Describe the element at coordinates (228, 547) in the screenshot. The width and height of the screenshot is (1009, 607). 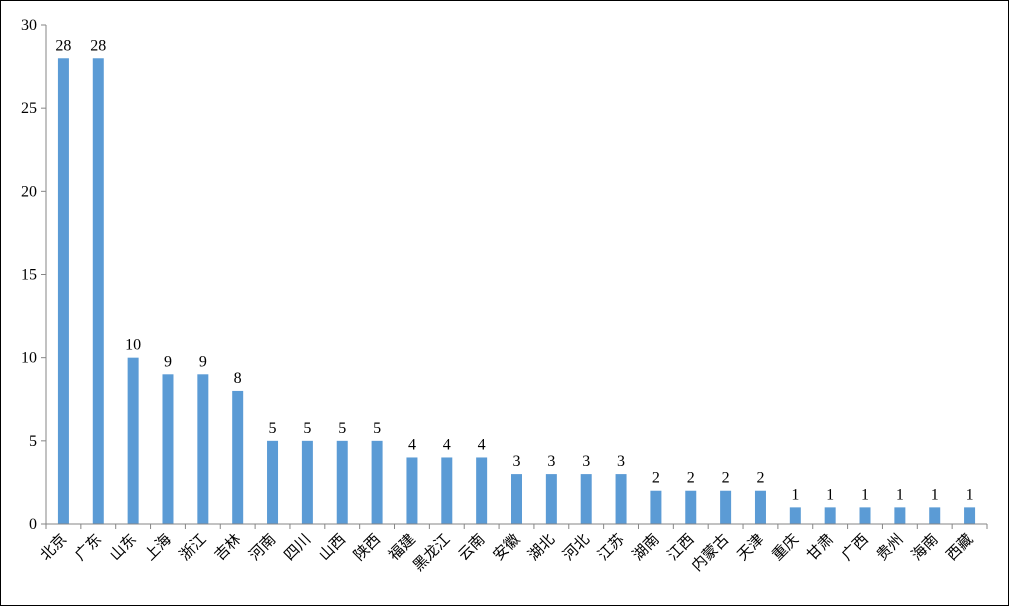
I see `x-tick-label: 吉林` at that location.